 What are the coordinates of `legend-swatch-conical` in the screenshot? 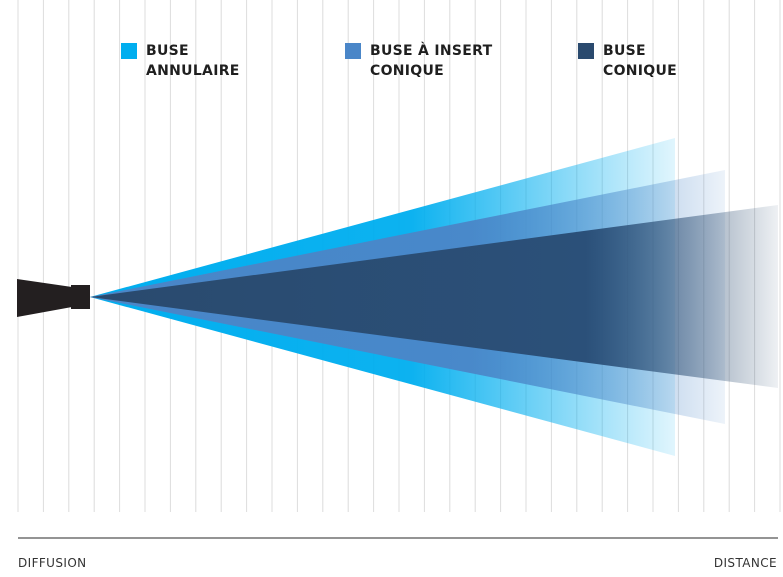 It's located at (586, 51).